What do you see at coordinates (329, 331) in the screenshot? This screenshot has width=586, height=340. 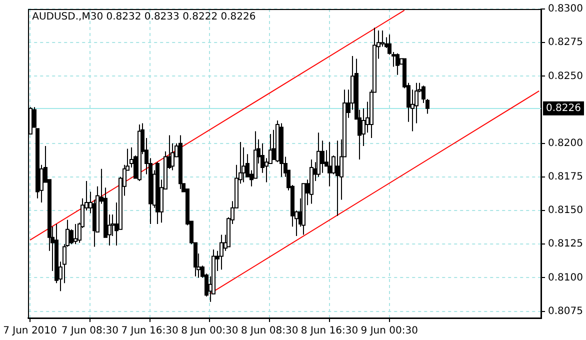 I see `x-tick-label: 8 Jun 16:30` at bounding box center [329, 331].